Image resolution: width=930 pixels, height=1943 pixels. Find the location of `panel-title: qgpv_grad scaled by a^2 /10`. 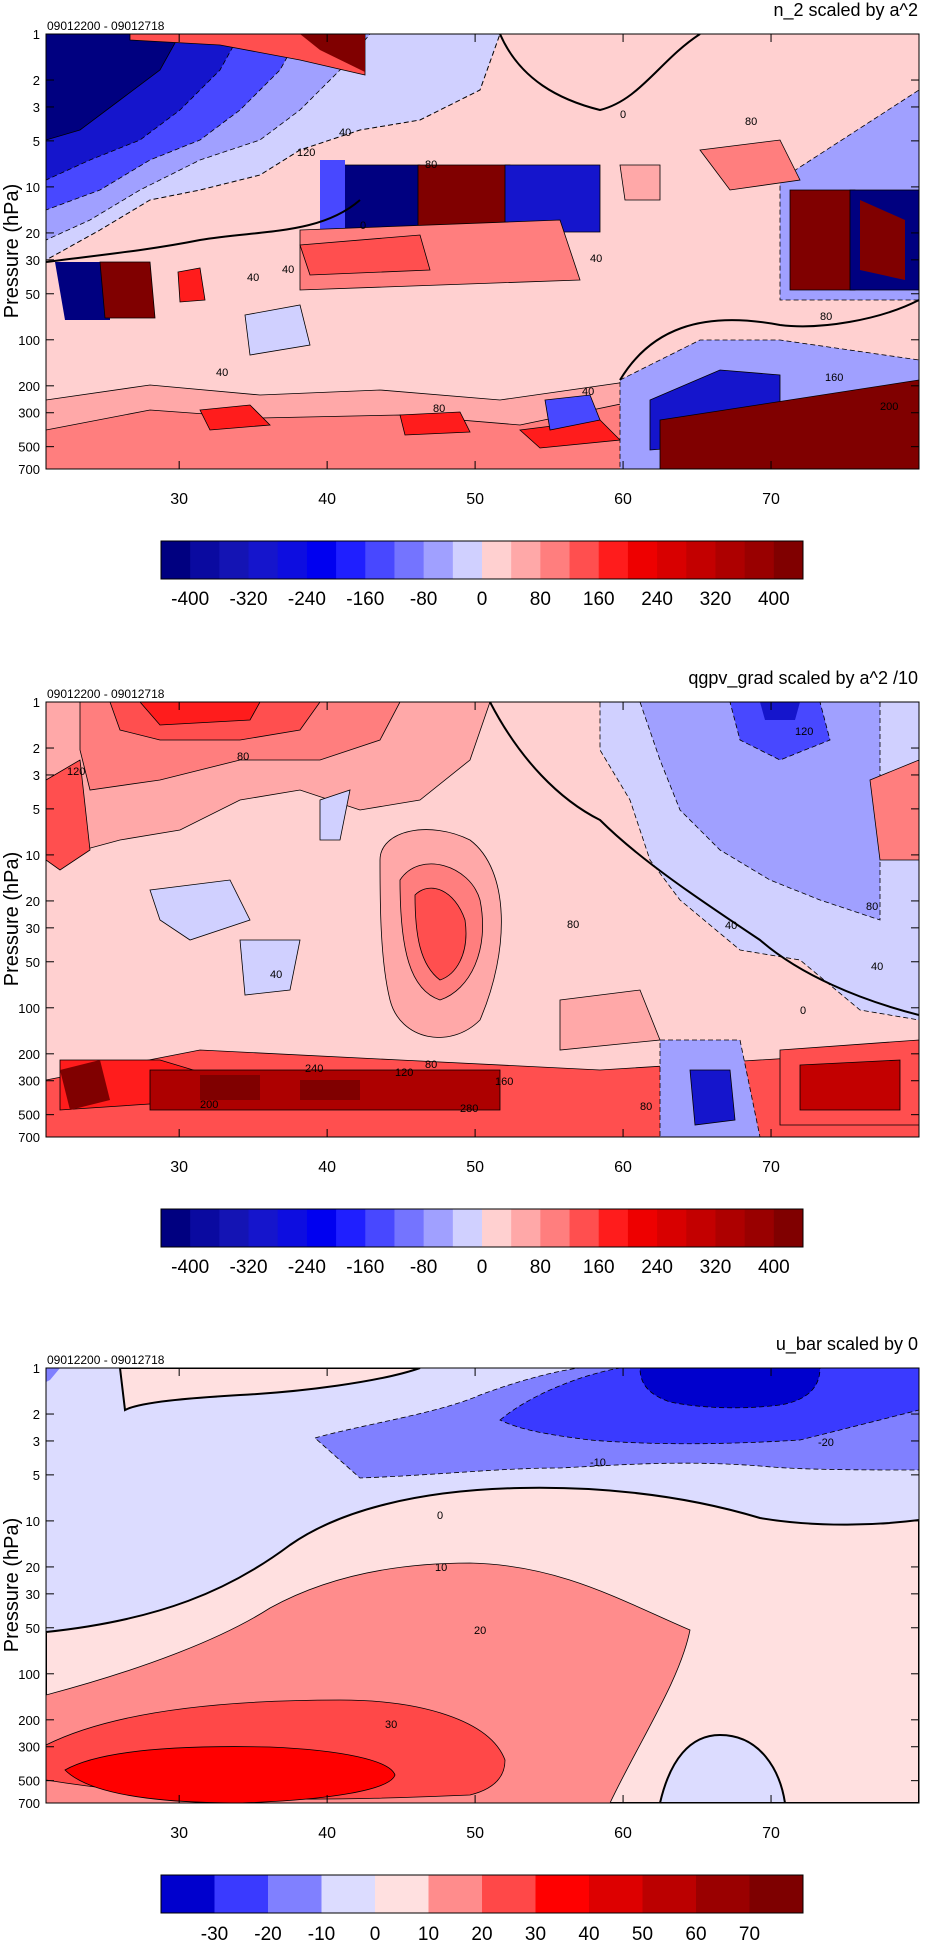

panel-title: qgpv_grad scaled by a^2 /10 is located at coordinates (803, 678).